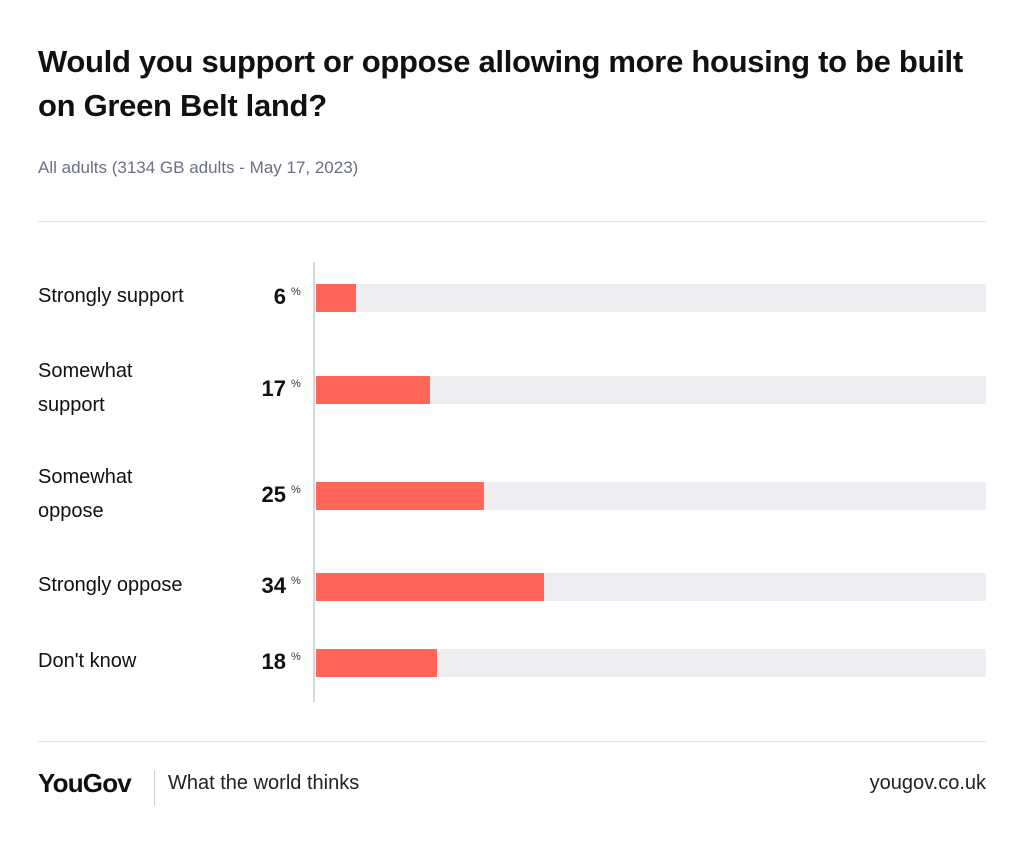 The height and width of the screenshot is (843, 1024). I want to click on category-label-line: Strongly oppose, so click(110, 585).